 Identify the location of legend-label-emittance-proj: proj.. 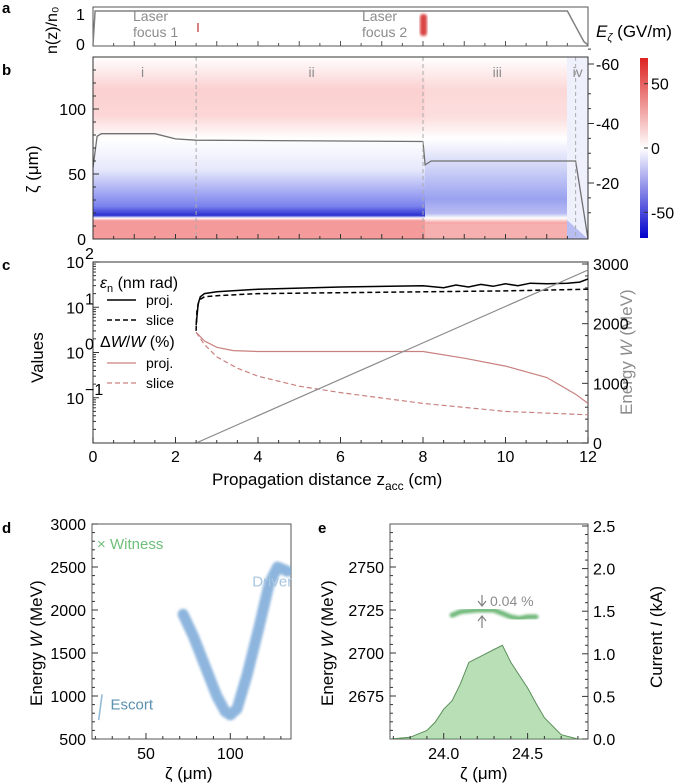
(159, 300).